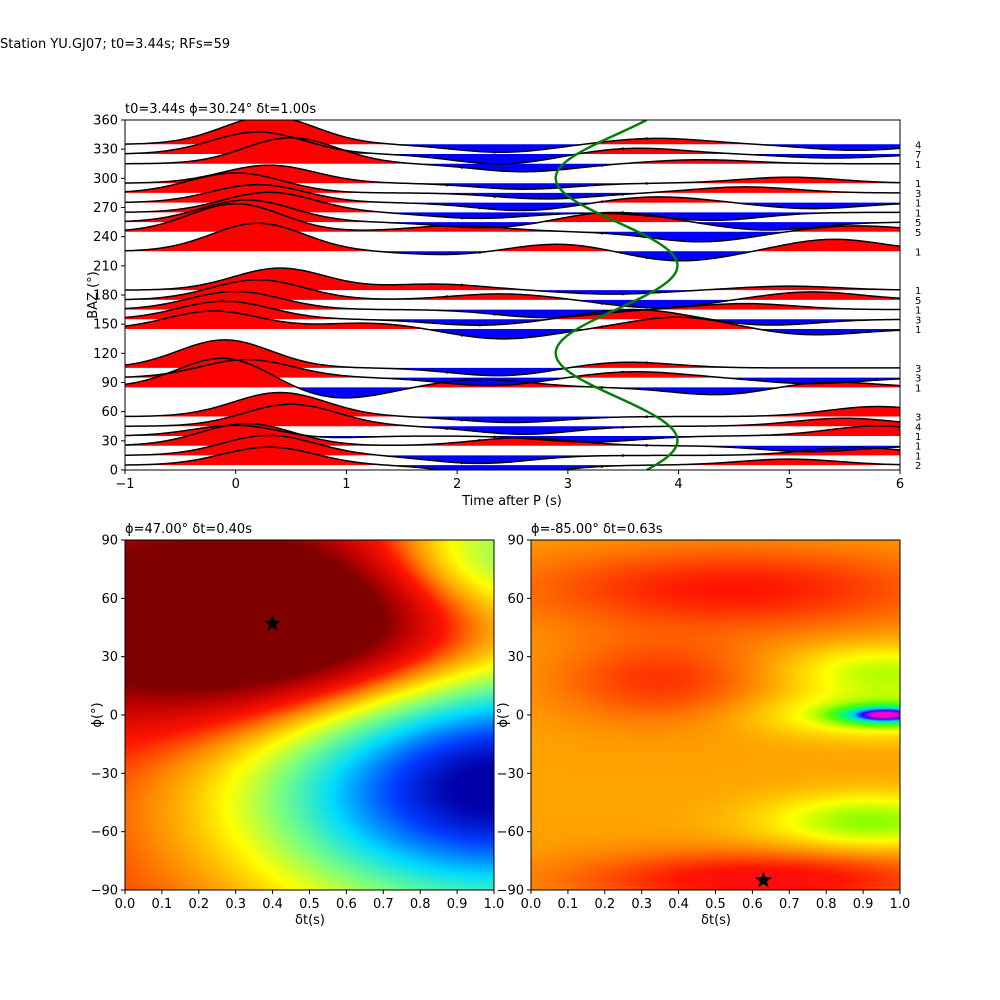 The height and width of the screenshot is (1000, 1000). What do you see at coordinates (494, 904) in the screenshot?
I see `grid-search-left-x-tick-label: 1.0` at bounding box center [494, 904].